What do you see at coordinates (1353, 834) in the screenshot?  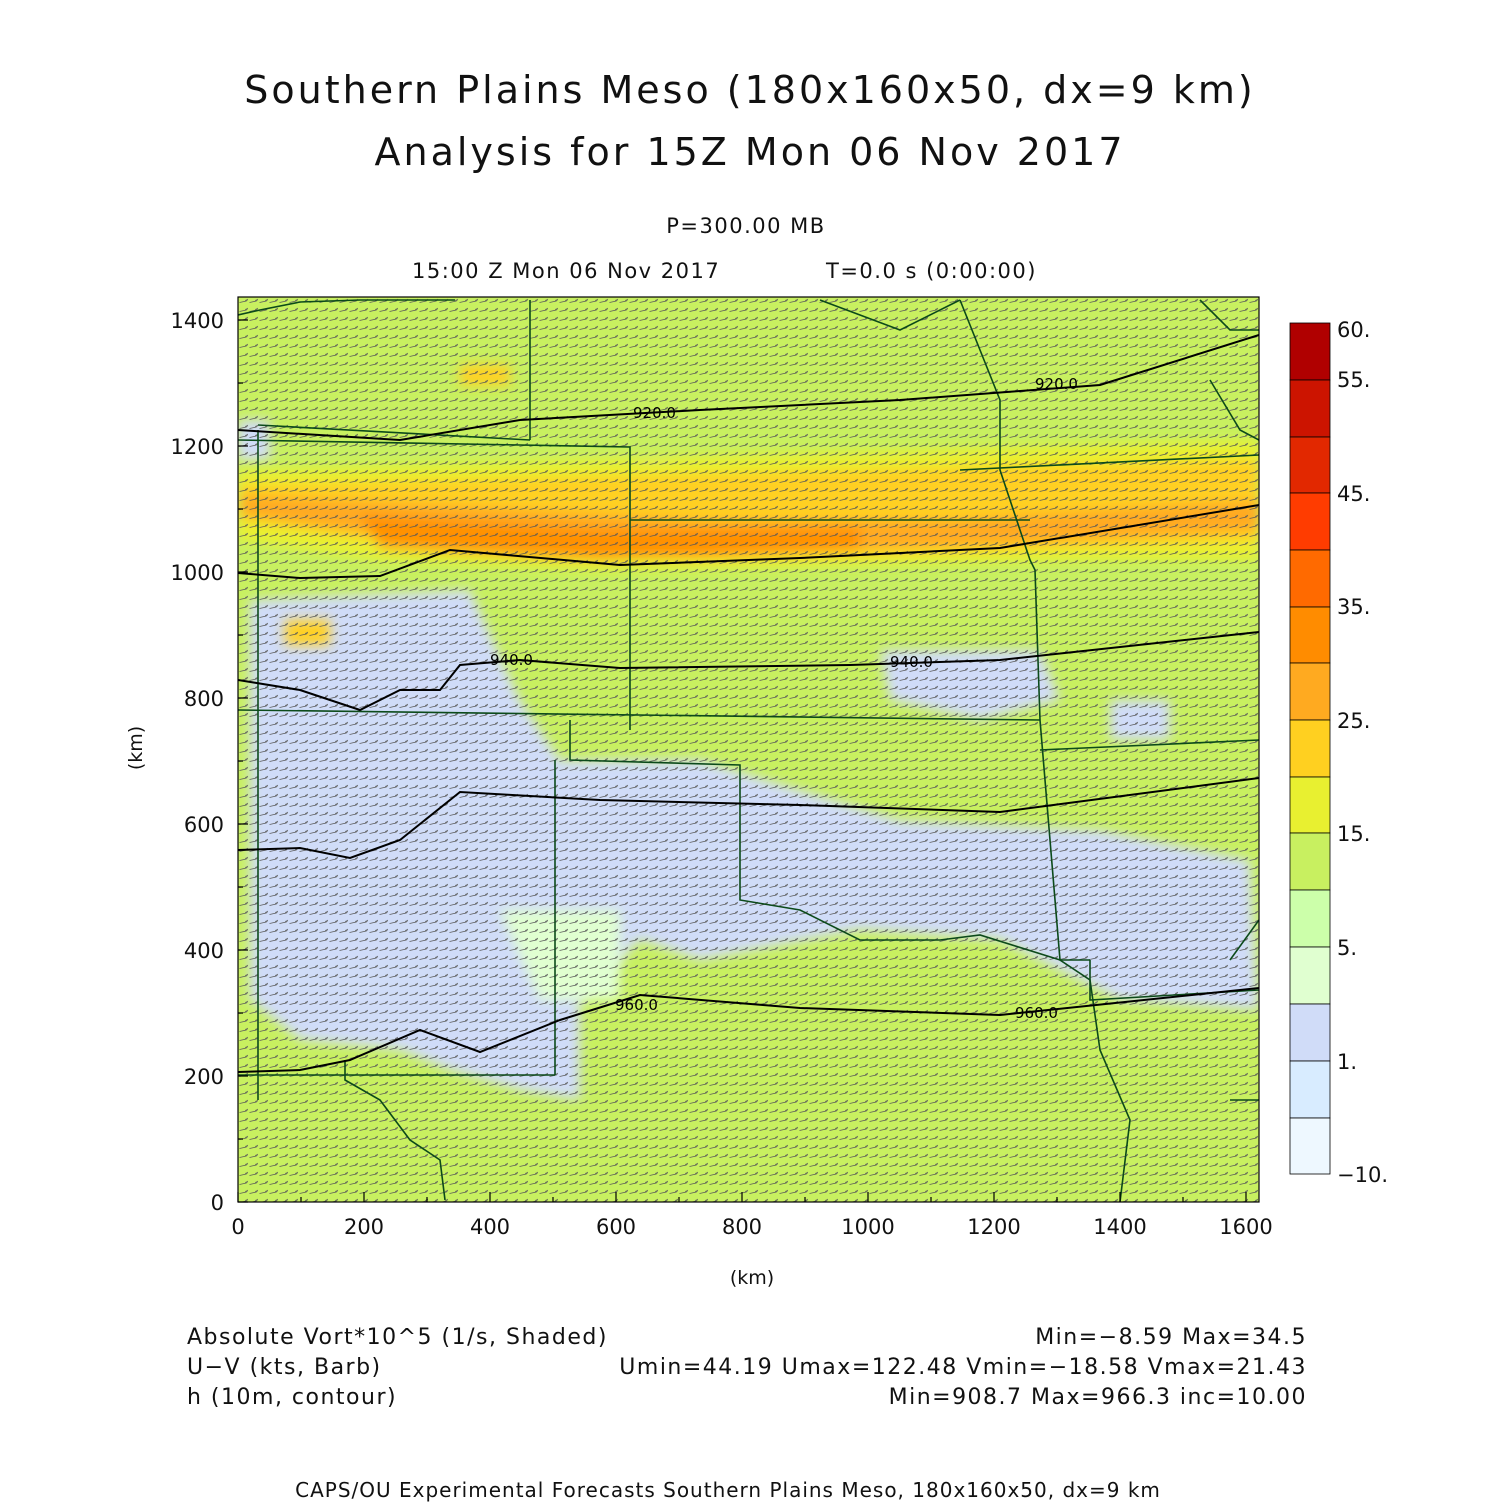 I see `colorbar-label: 15.` at bounding box center [1353, 834].